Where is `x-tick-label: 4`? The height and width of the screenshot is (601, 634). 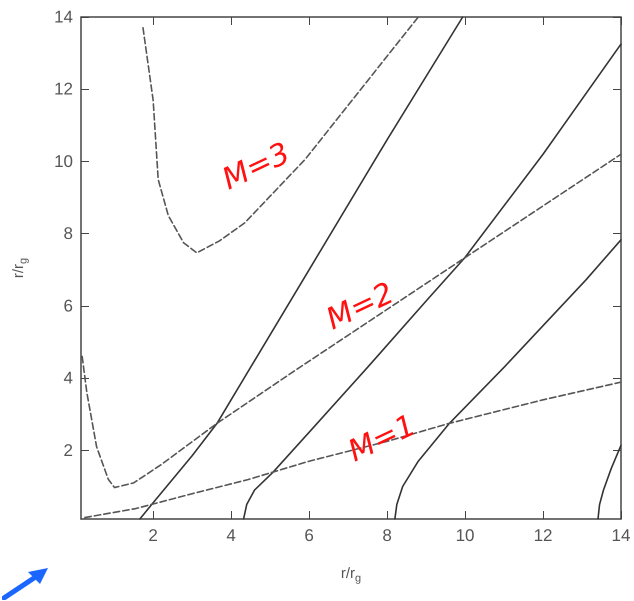 x-tick-label: 4 is located at coordinates (231, 535).